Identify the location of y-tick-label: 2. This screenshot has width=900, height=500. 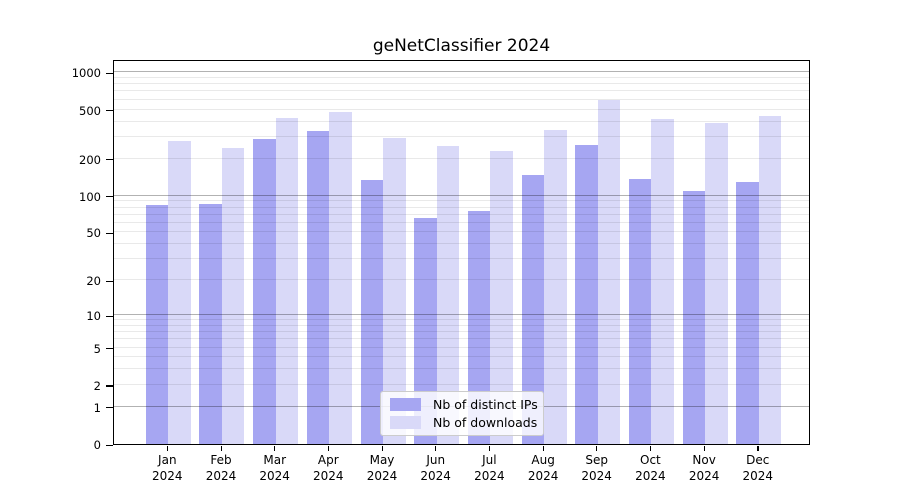
(97, 385).